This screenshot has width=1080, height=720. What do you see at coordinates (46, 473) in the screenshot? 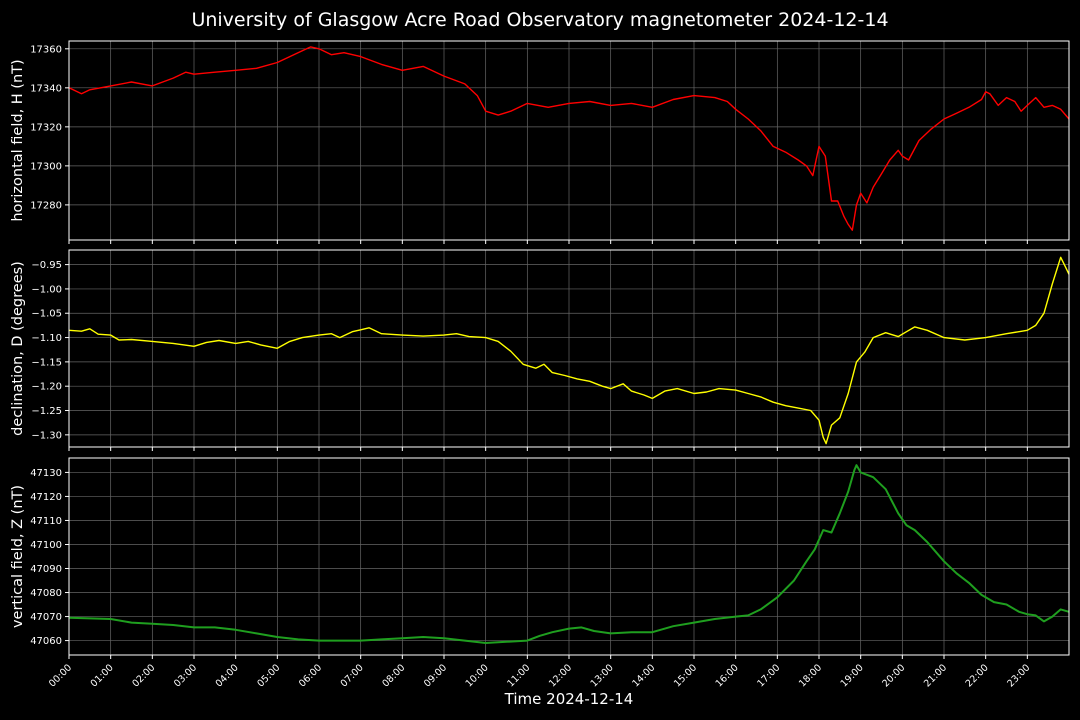
I see `y-tick-label: 47130` at bounding box center [46, 473].